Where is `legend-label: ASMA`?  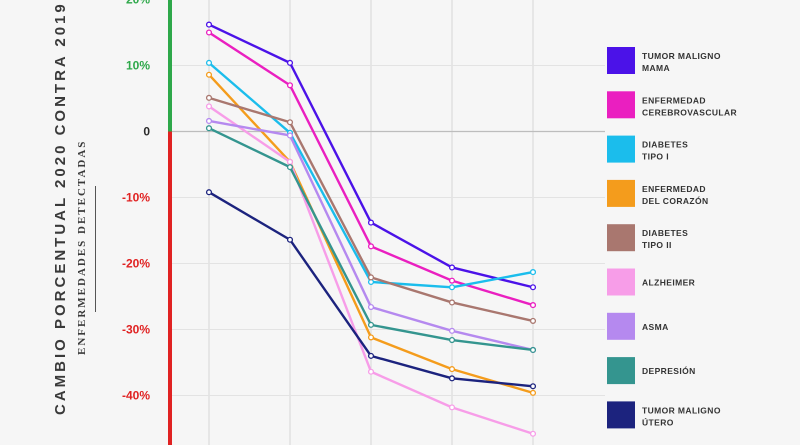
legend-label: ASMA is located at coordinates (655, 327).